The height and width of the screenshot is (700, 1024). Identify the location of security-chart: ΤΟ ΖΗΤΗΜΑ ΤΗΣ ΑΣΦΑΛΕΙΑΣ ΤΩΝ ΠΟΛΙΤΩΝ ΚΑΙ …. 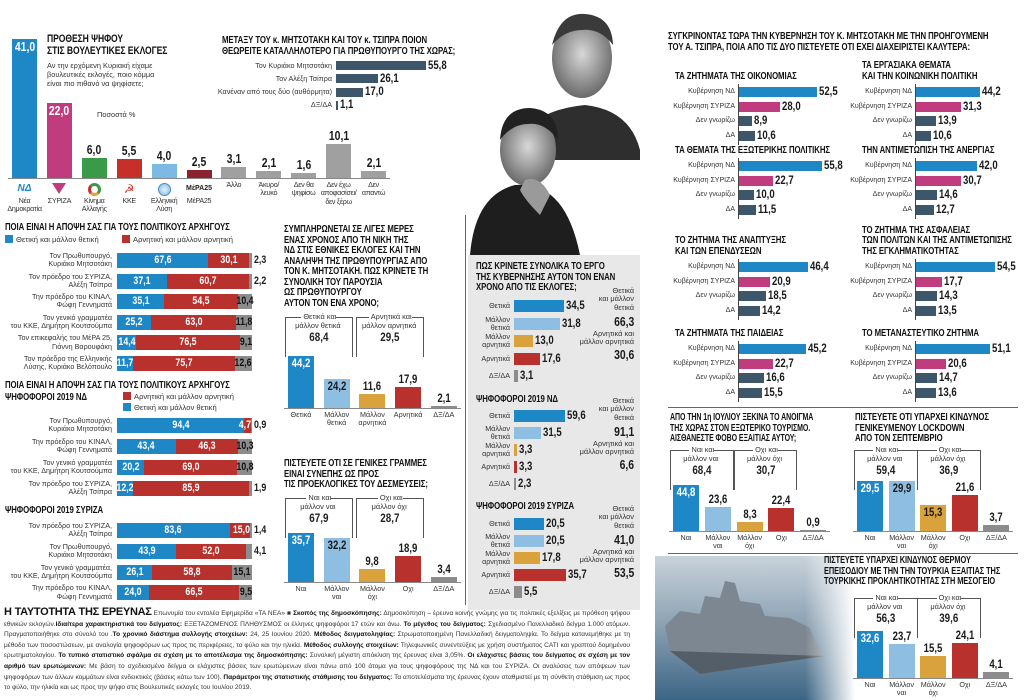
(920, 273).